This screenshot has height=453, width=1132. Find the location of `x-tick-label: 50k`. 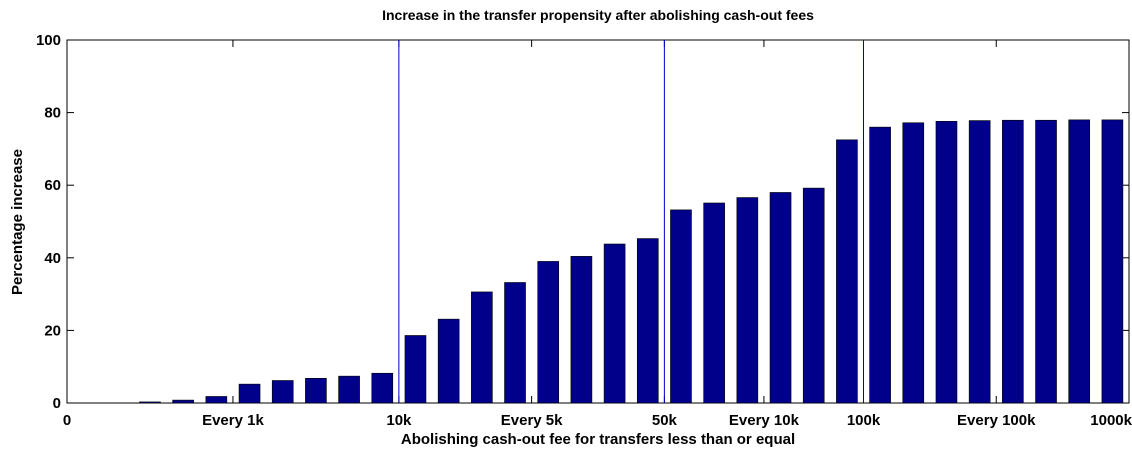

x-tick-label: 50k is located at coordinates (665, 420).